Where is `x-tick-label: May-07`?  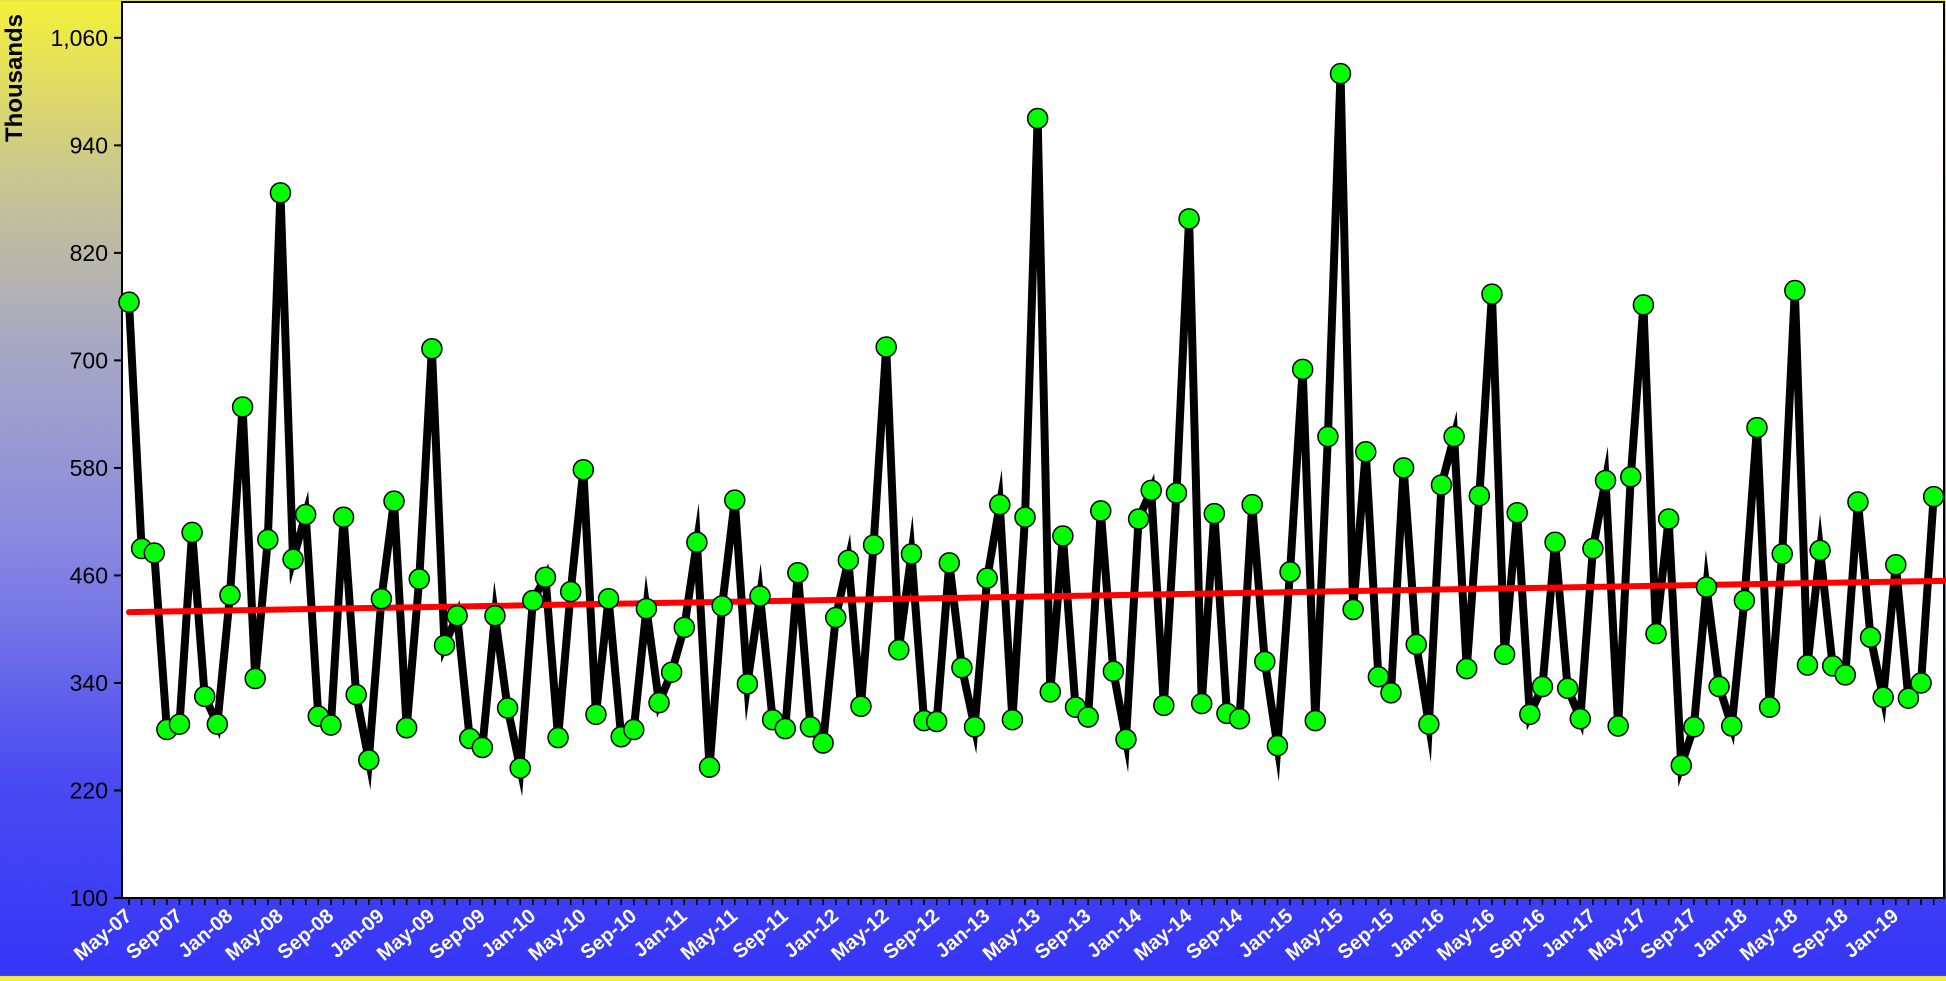
x-tick-label: May-07 is located at coordinates (103, 935).